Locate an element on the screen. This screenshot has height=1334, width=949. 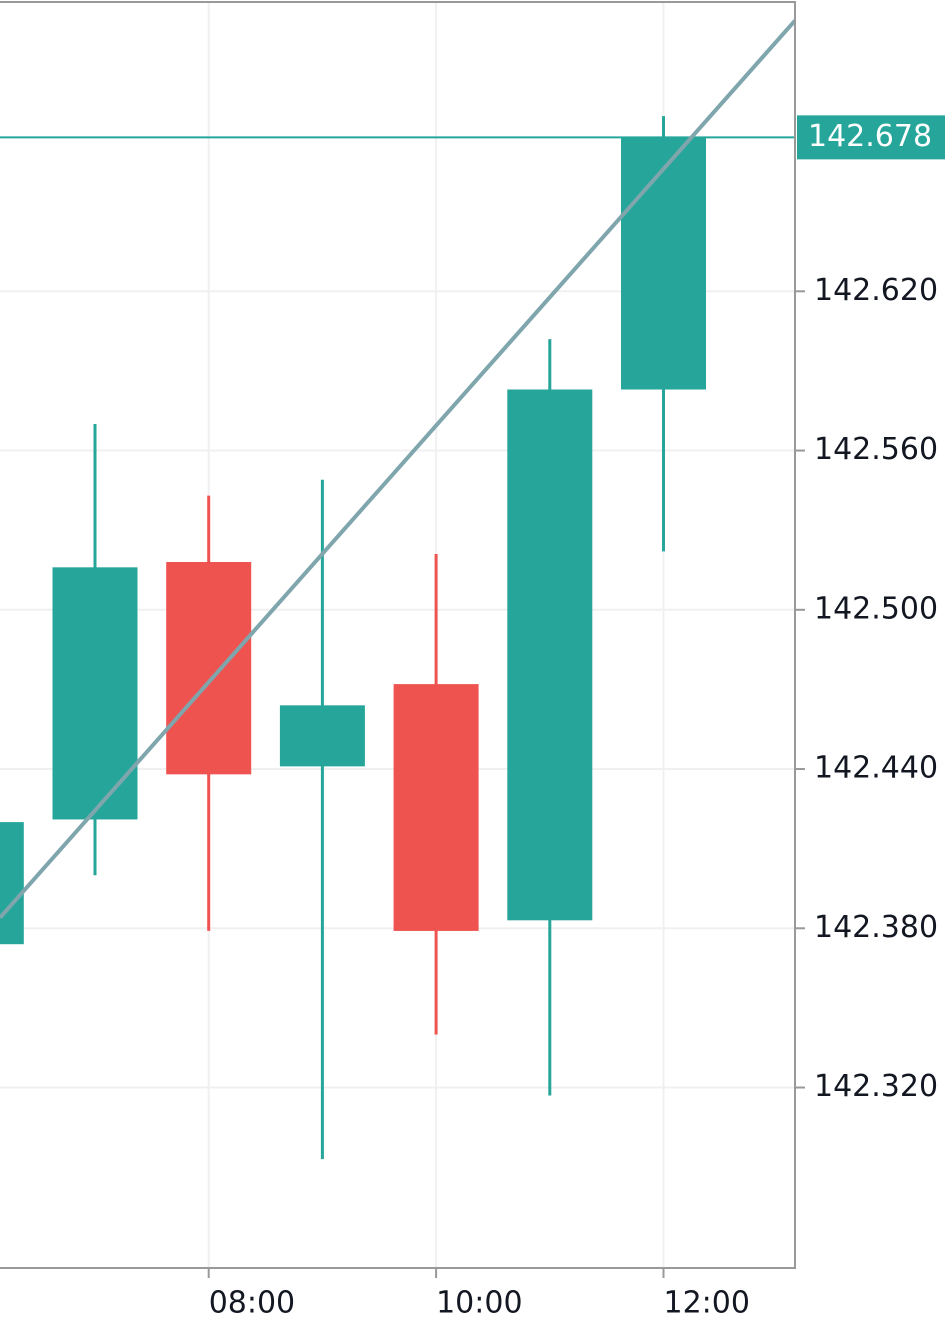
x-tick-label: 10:00 is located at coordinates (479, 1303).